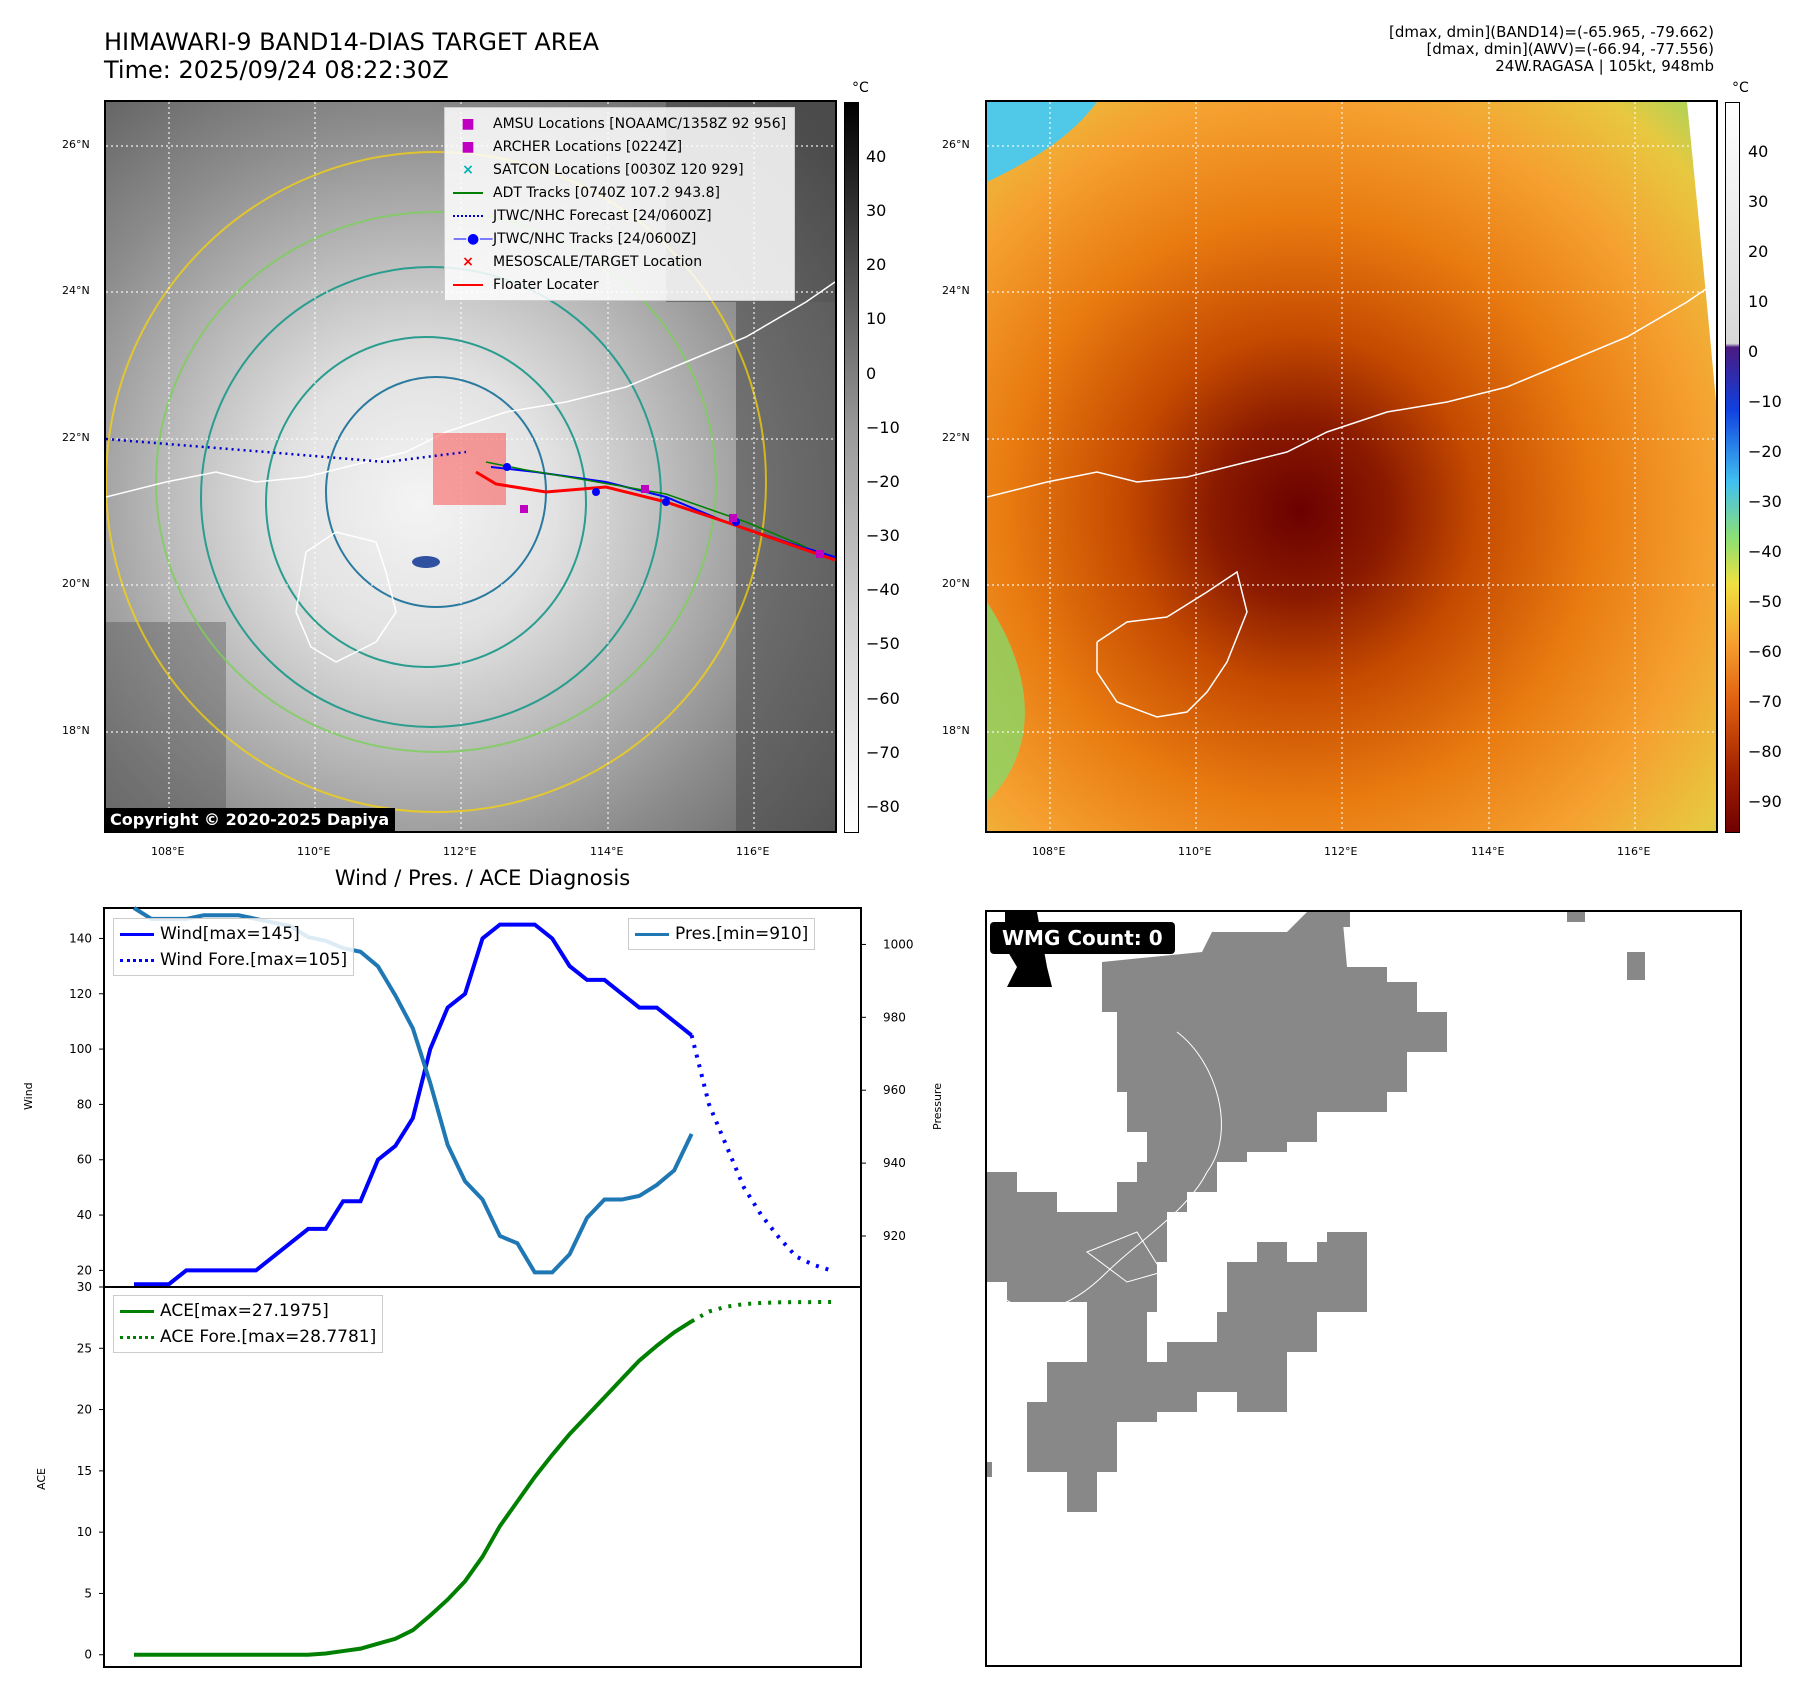 This screenshot has height=1690, width=1797. I want to click on ace-ytick-label: 15, so click(84, 1471).